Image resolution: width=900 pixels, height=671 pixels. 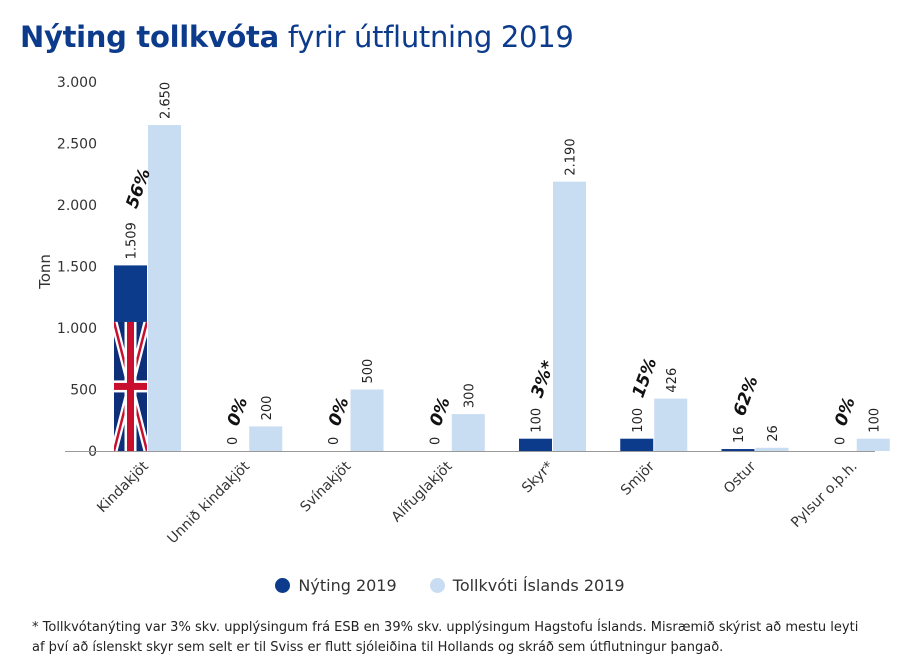 I want to click on category-label: Alífuglakjöt, so click(x=422, y=491).